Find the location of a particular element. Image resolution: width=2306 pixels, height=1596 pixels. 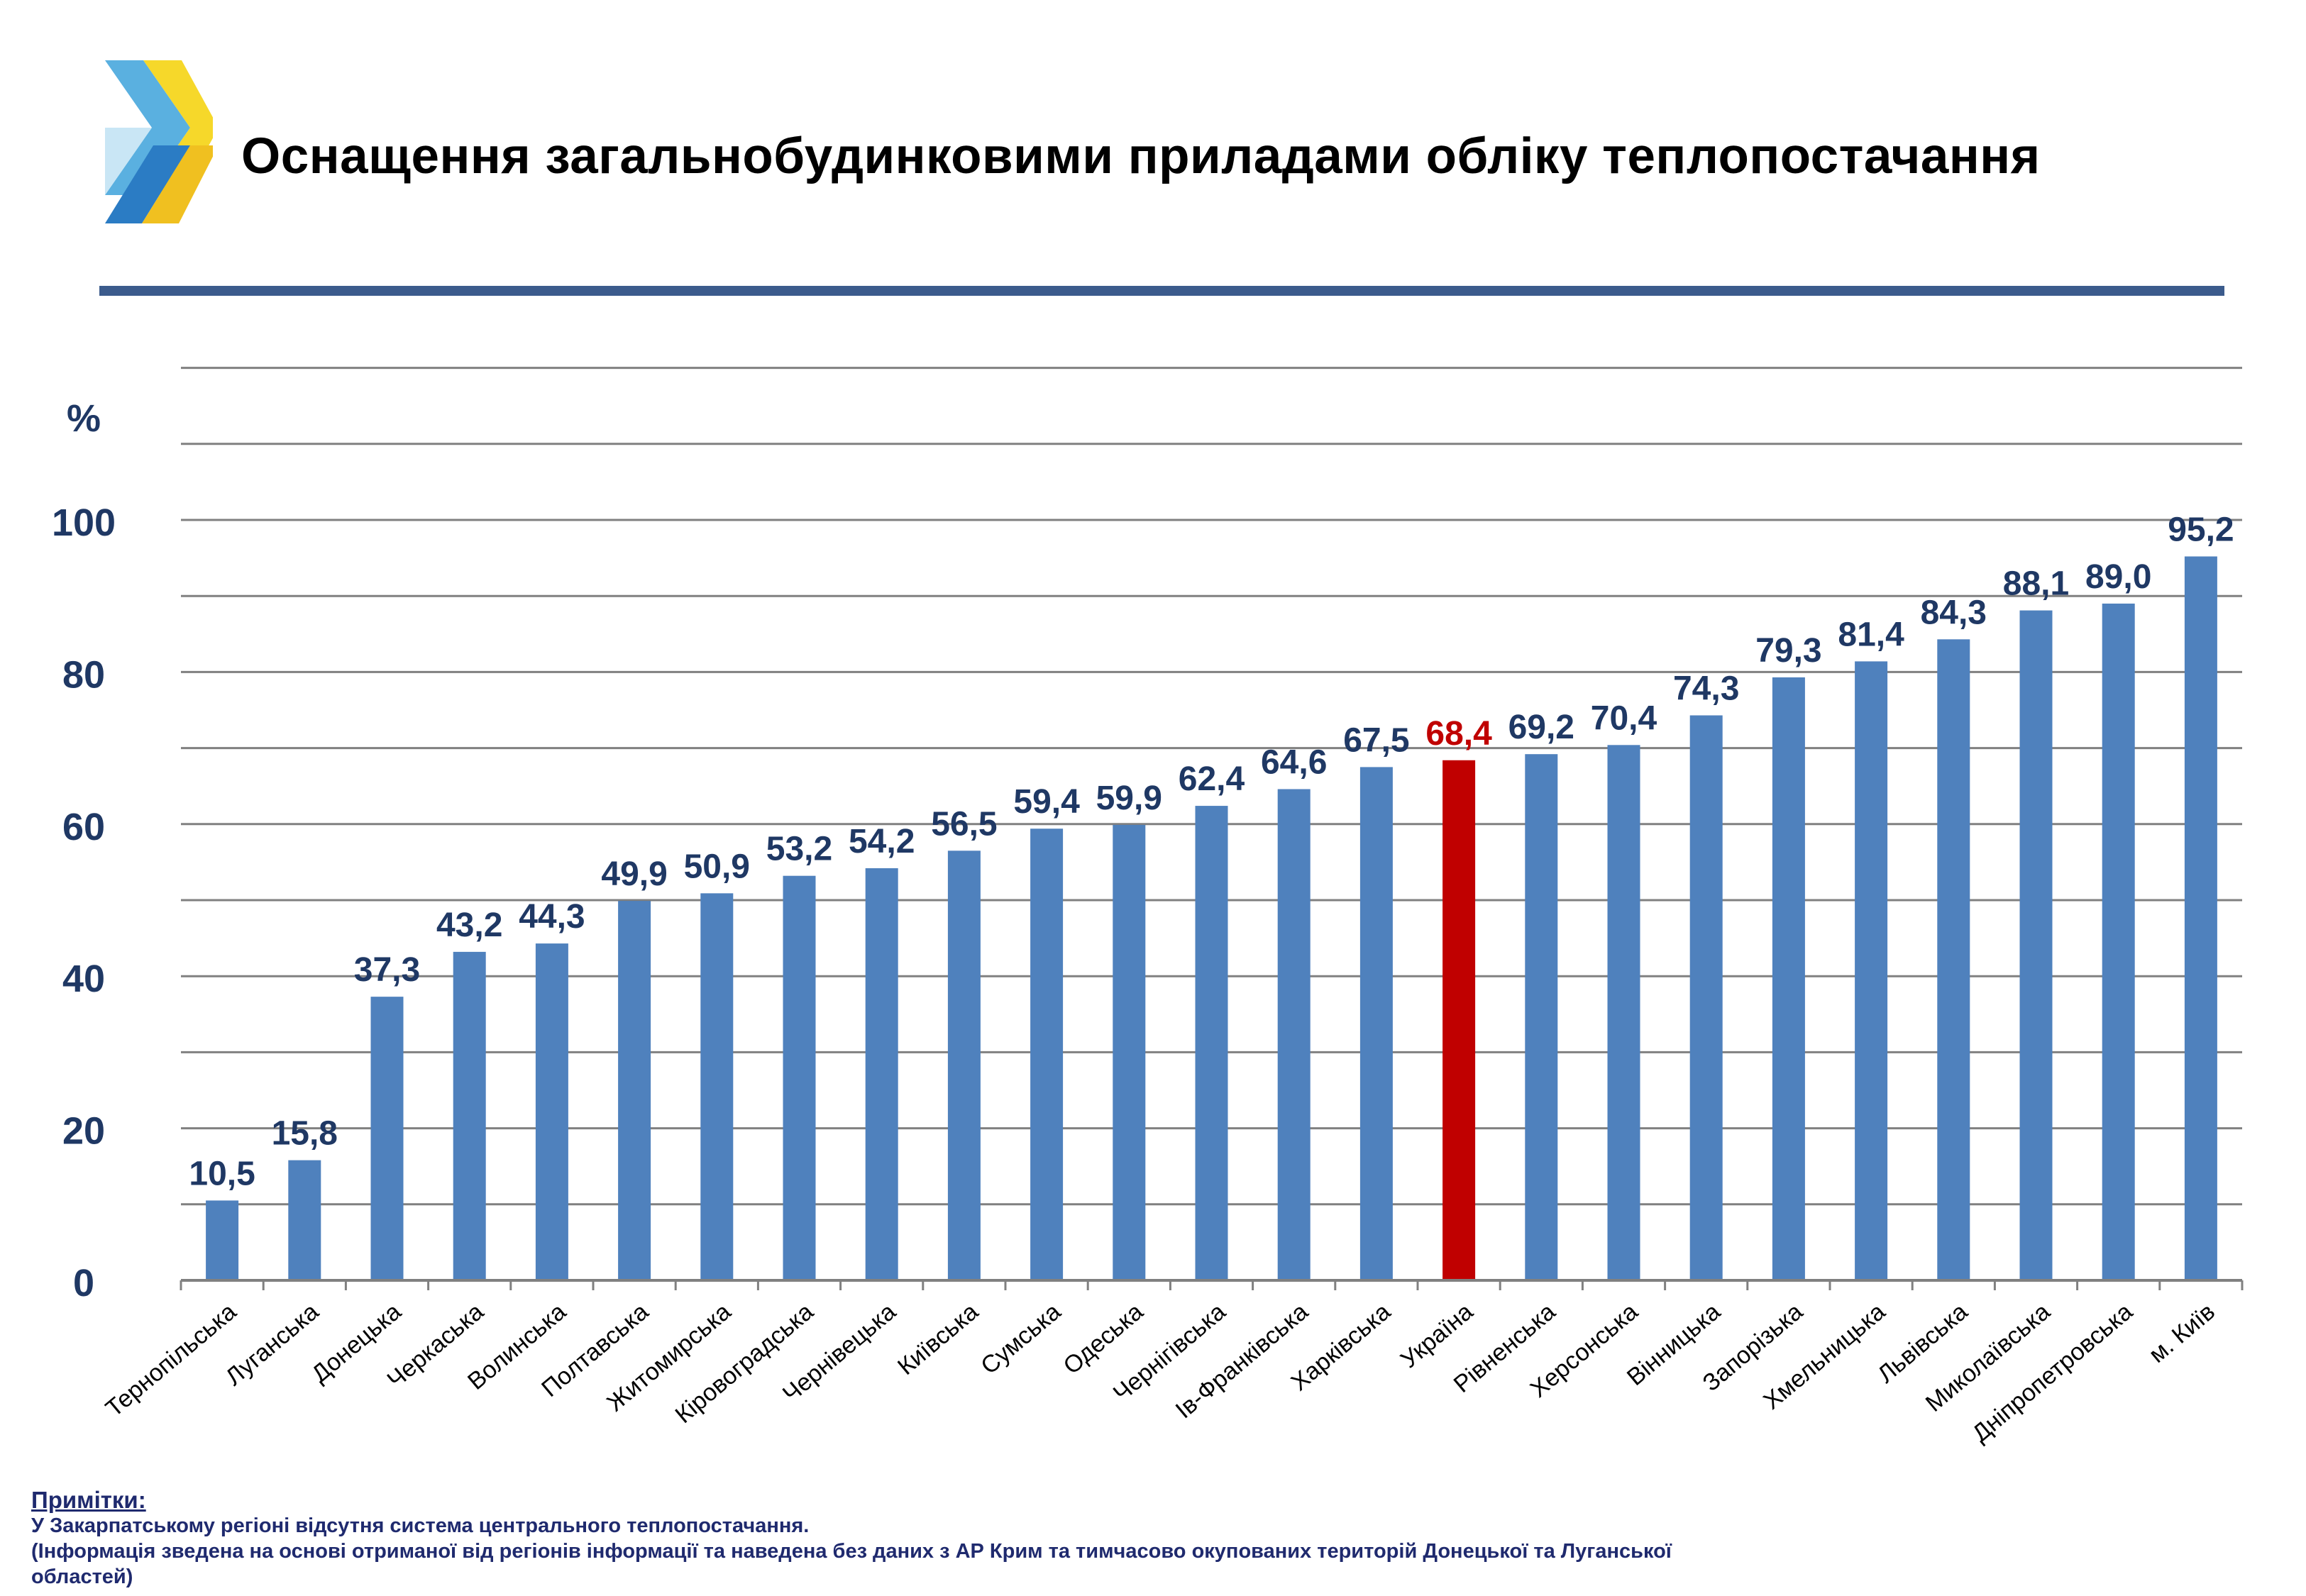

x-tick-label: Кіровоградська is located at coordinates (745, 1364).